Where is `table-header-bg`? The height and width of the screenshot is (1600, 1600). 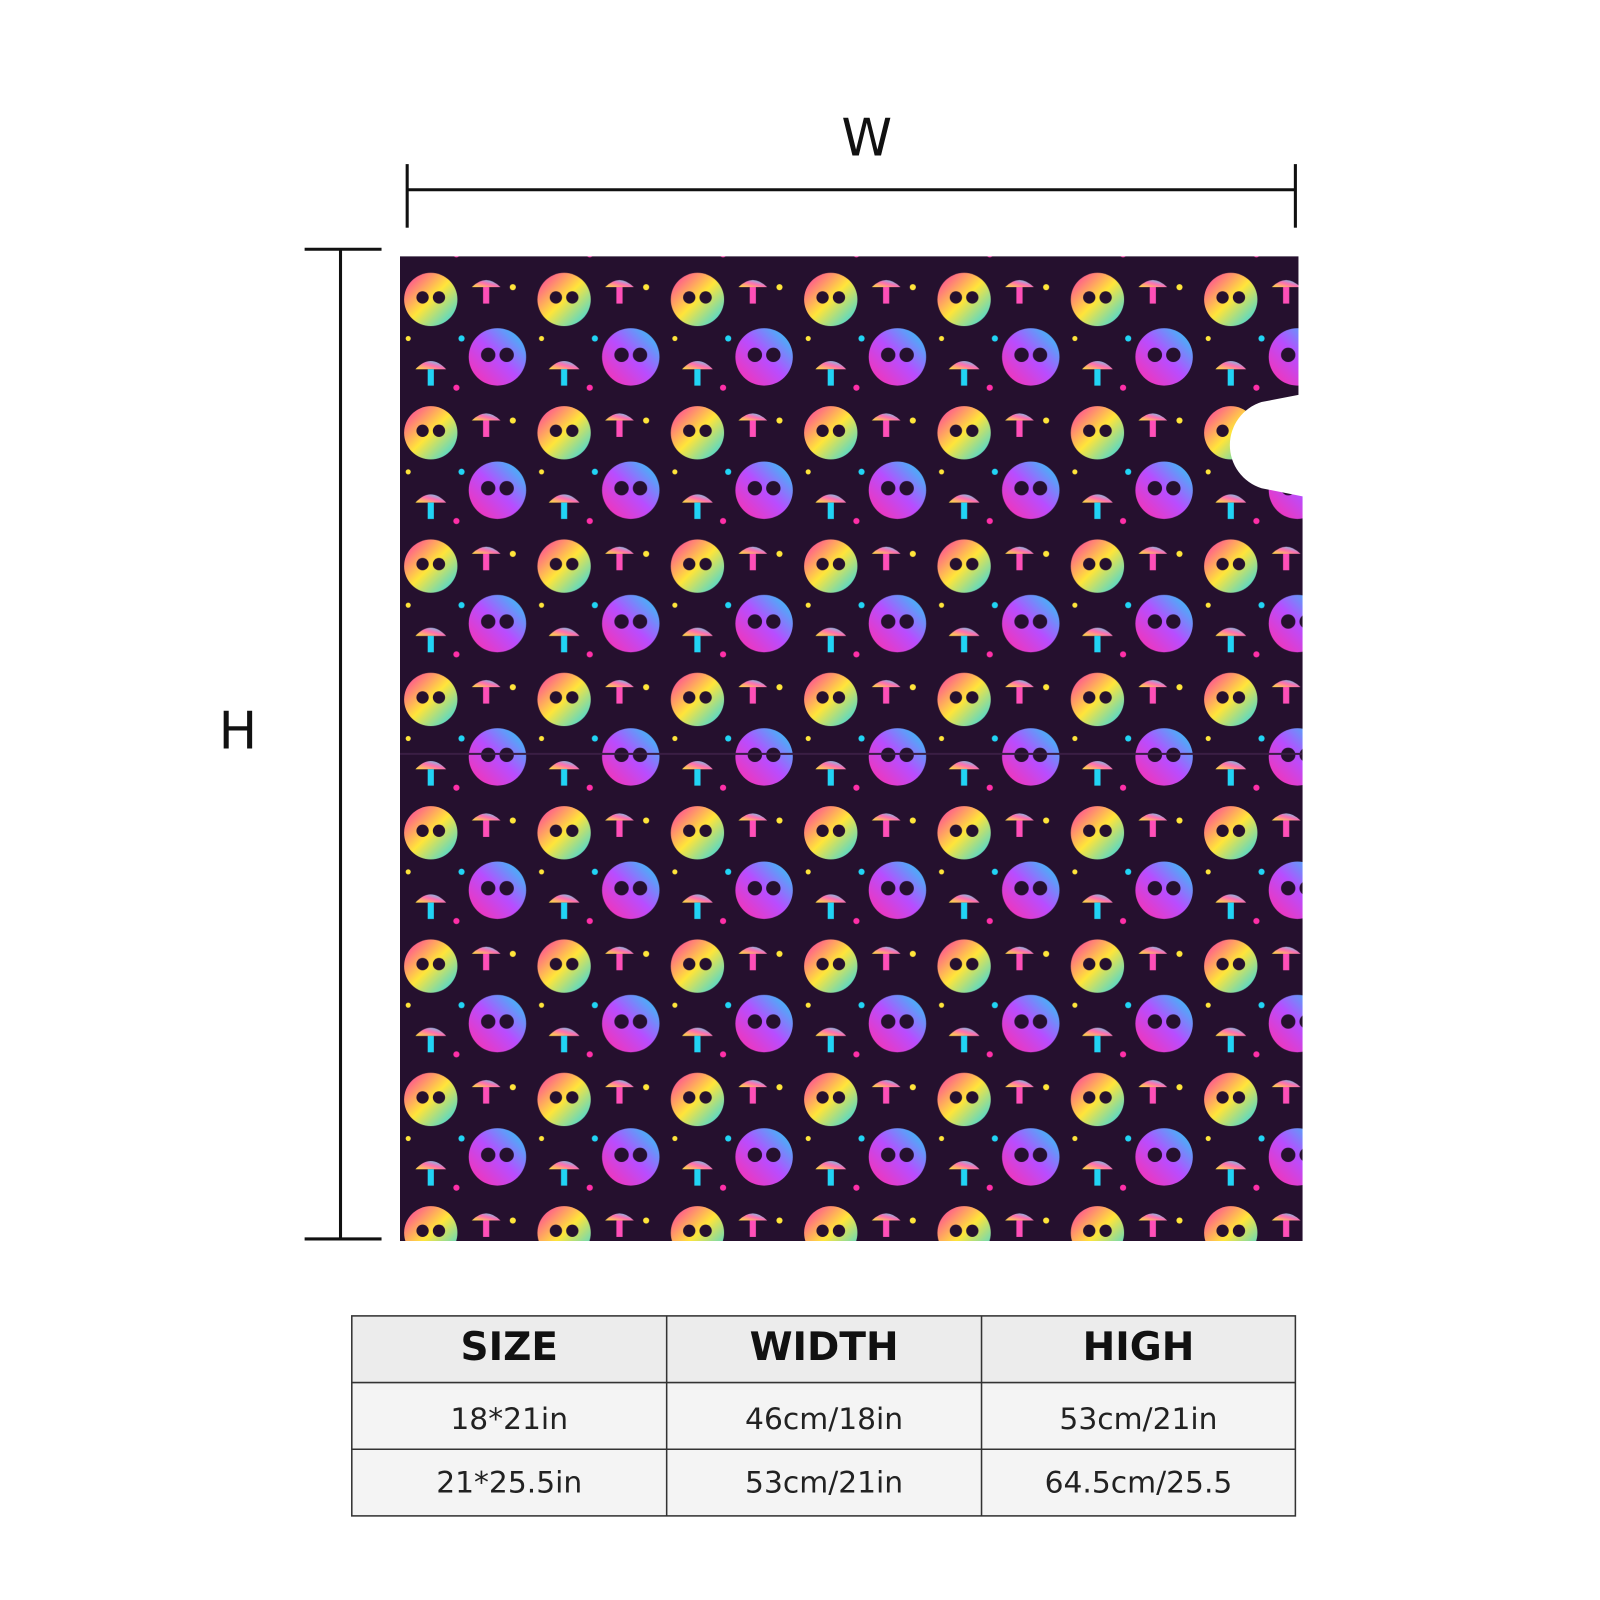 table-header-bg is located at coordinates (823, 1349).